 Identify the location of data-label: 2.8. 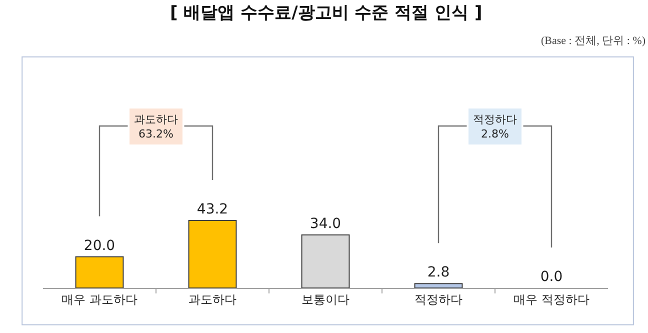
(438, 272).